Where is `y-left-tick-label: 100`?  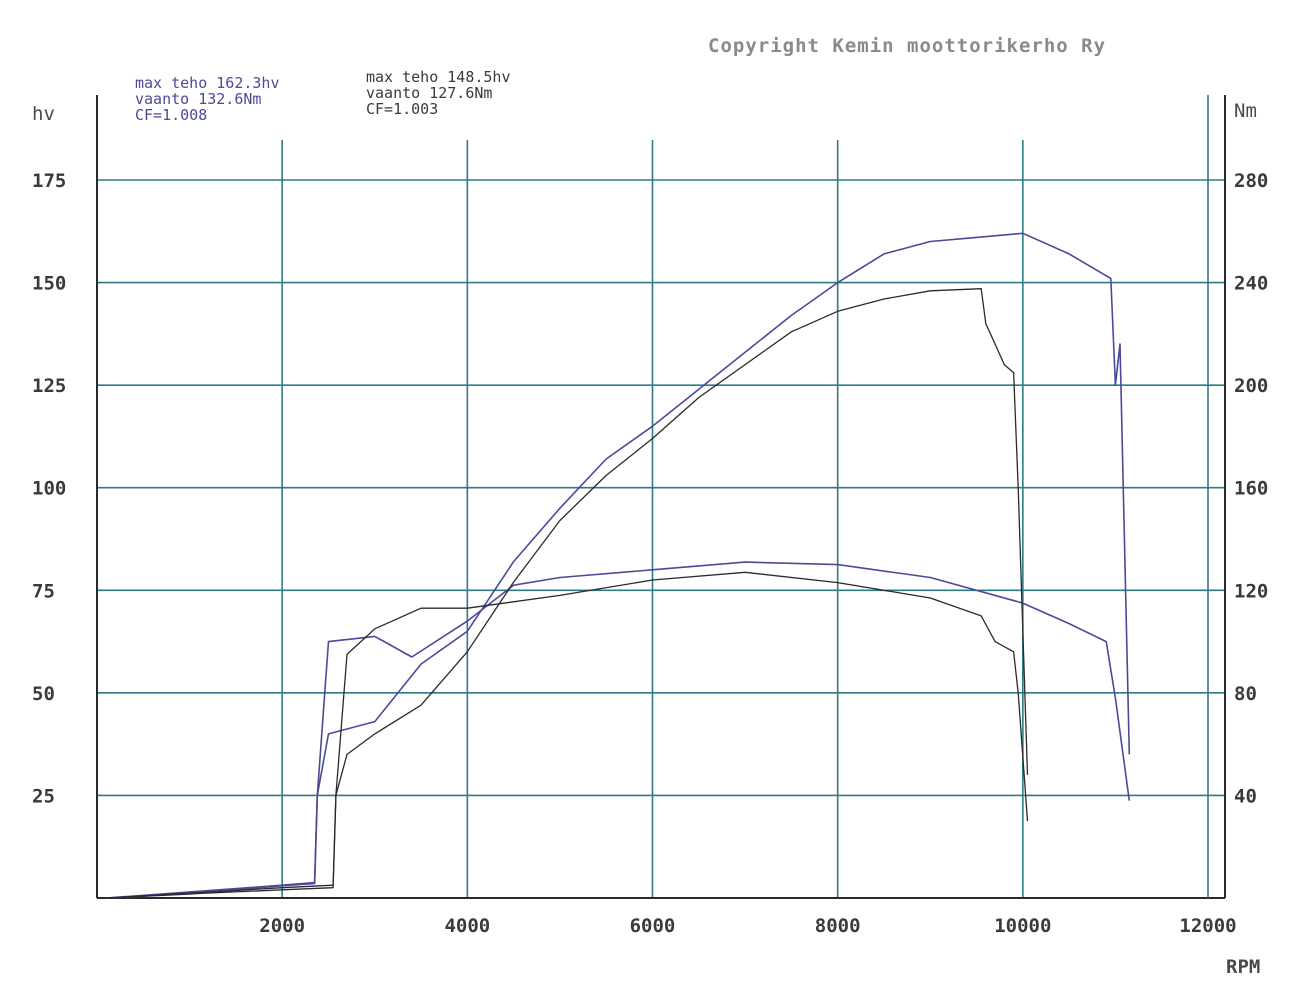
y-left-tick-label: 100 is located at coordinates (49, 489).